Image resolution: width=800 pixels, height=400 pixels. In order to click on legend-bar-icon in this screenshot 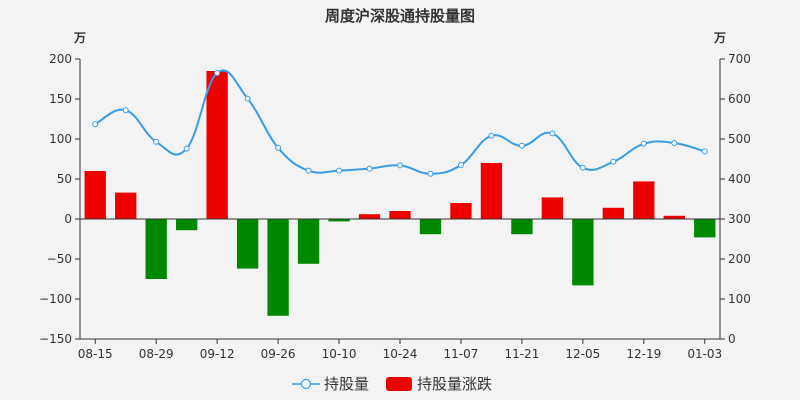, I will do `click(399, 384)`.